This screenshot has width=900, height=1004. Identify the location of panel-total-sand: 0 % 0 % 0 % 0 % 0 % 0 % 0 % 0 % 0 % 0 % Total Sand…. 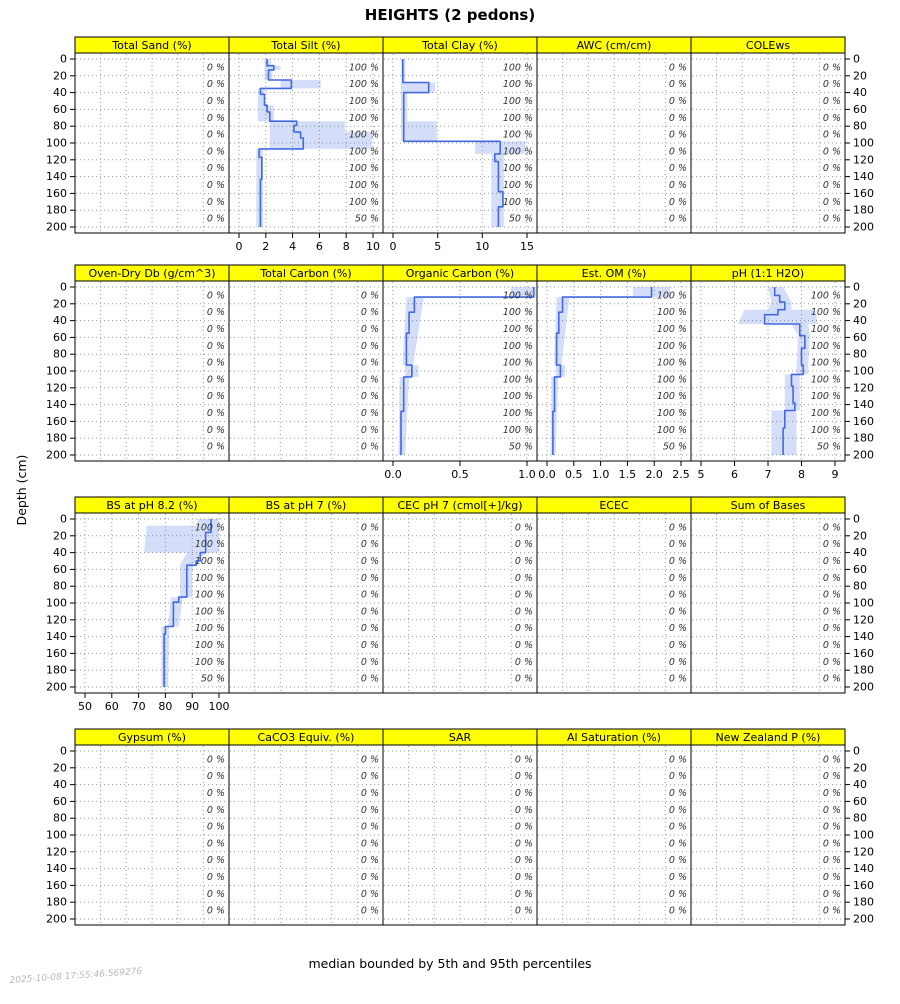
(138, 135).